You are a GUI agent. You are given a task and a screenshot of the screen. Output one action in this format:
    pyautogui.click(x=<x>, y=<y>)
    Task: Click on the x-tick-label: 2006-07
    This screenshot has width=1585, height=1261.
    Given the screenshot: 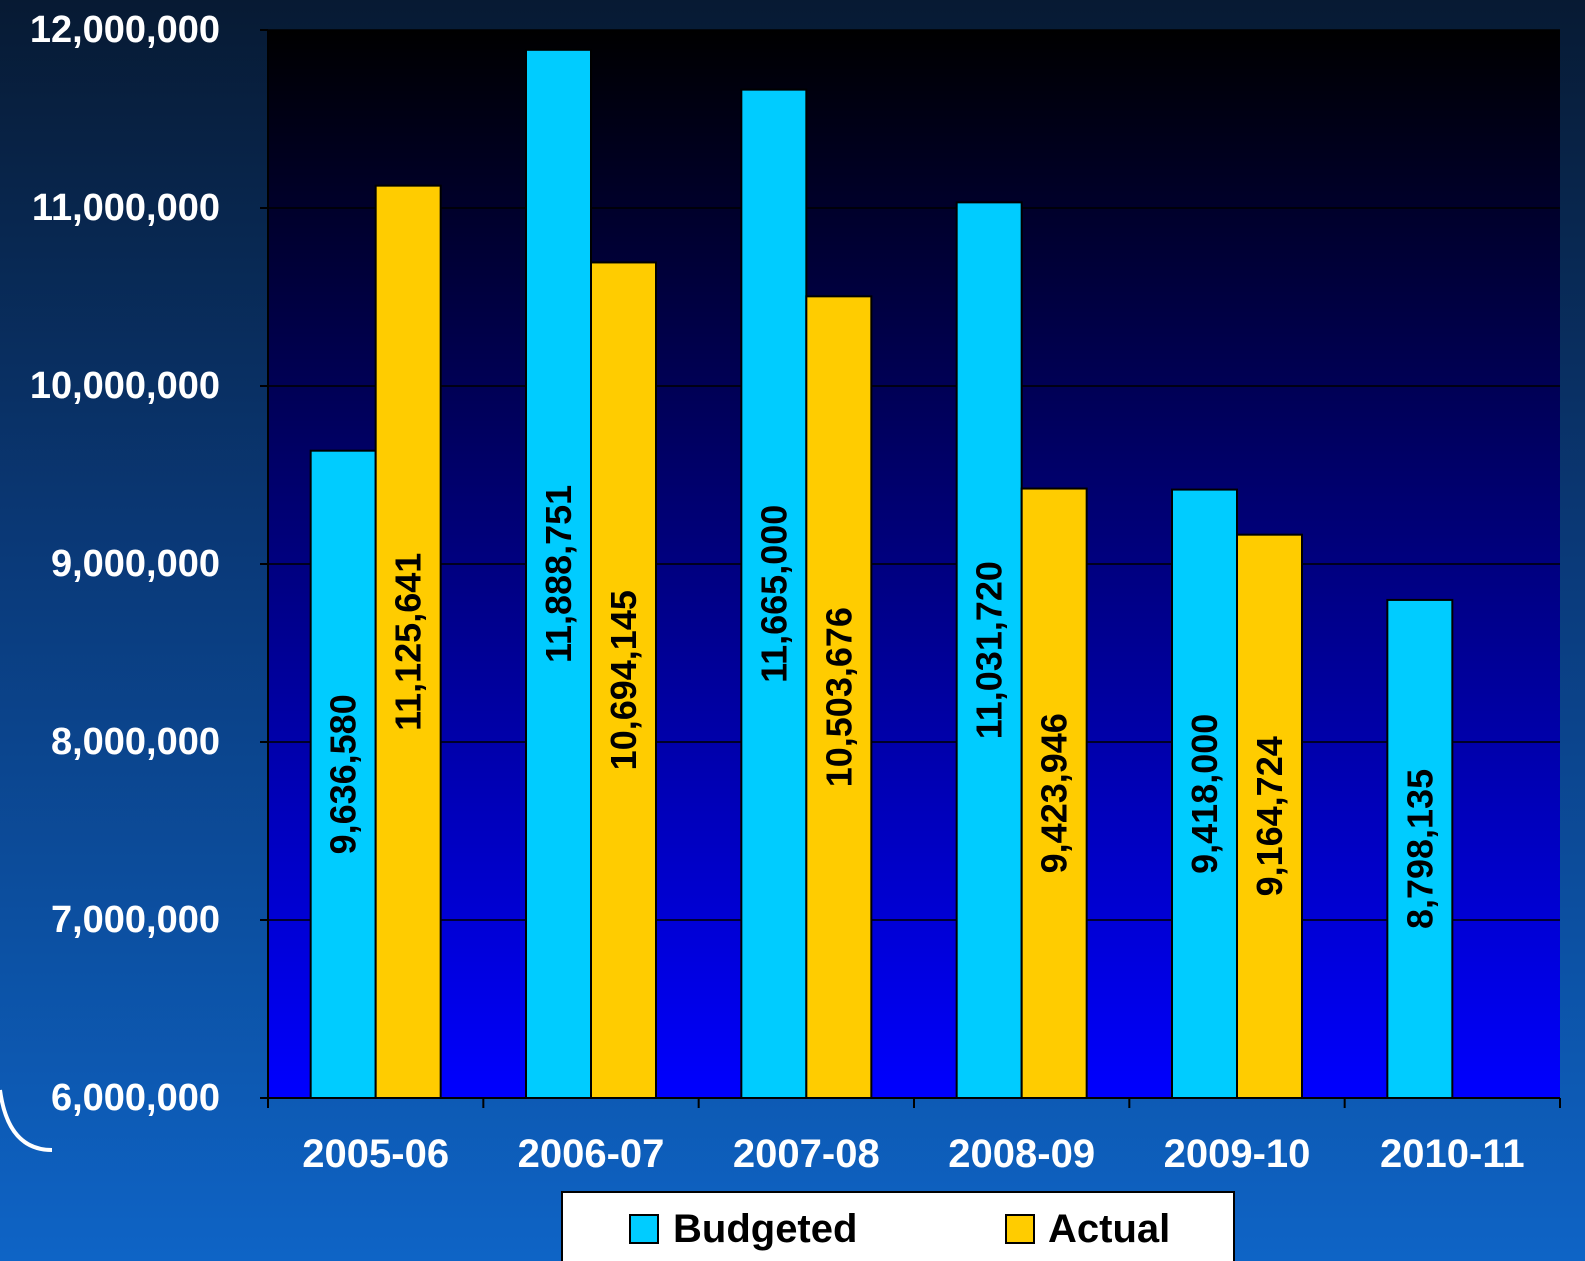 What is the action you would take?
    pyautogui.click(x=591, y=1154)
    